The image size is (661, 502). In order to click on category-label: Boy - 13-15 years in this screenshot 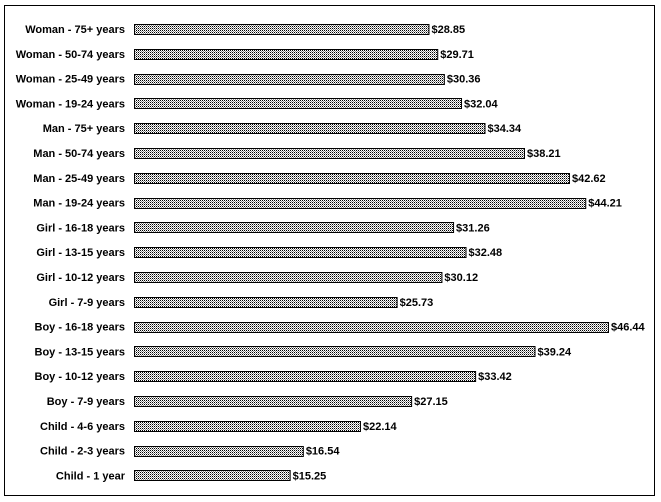, I will do `click(80, 352)`.